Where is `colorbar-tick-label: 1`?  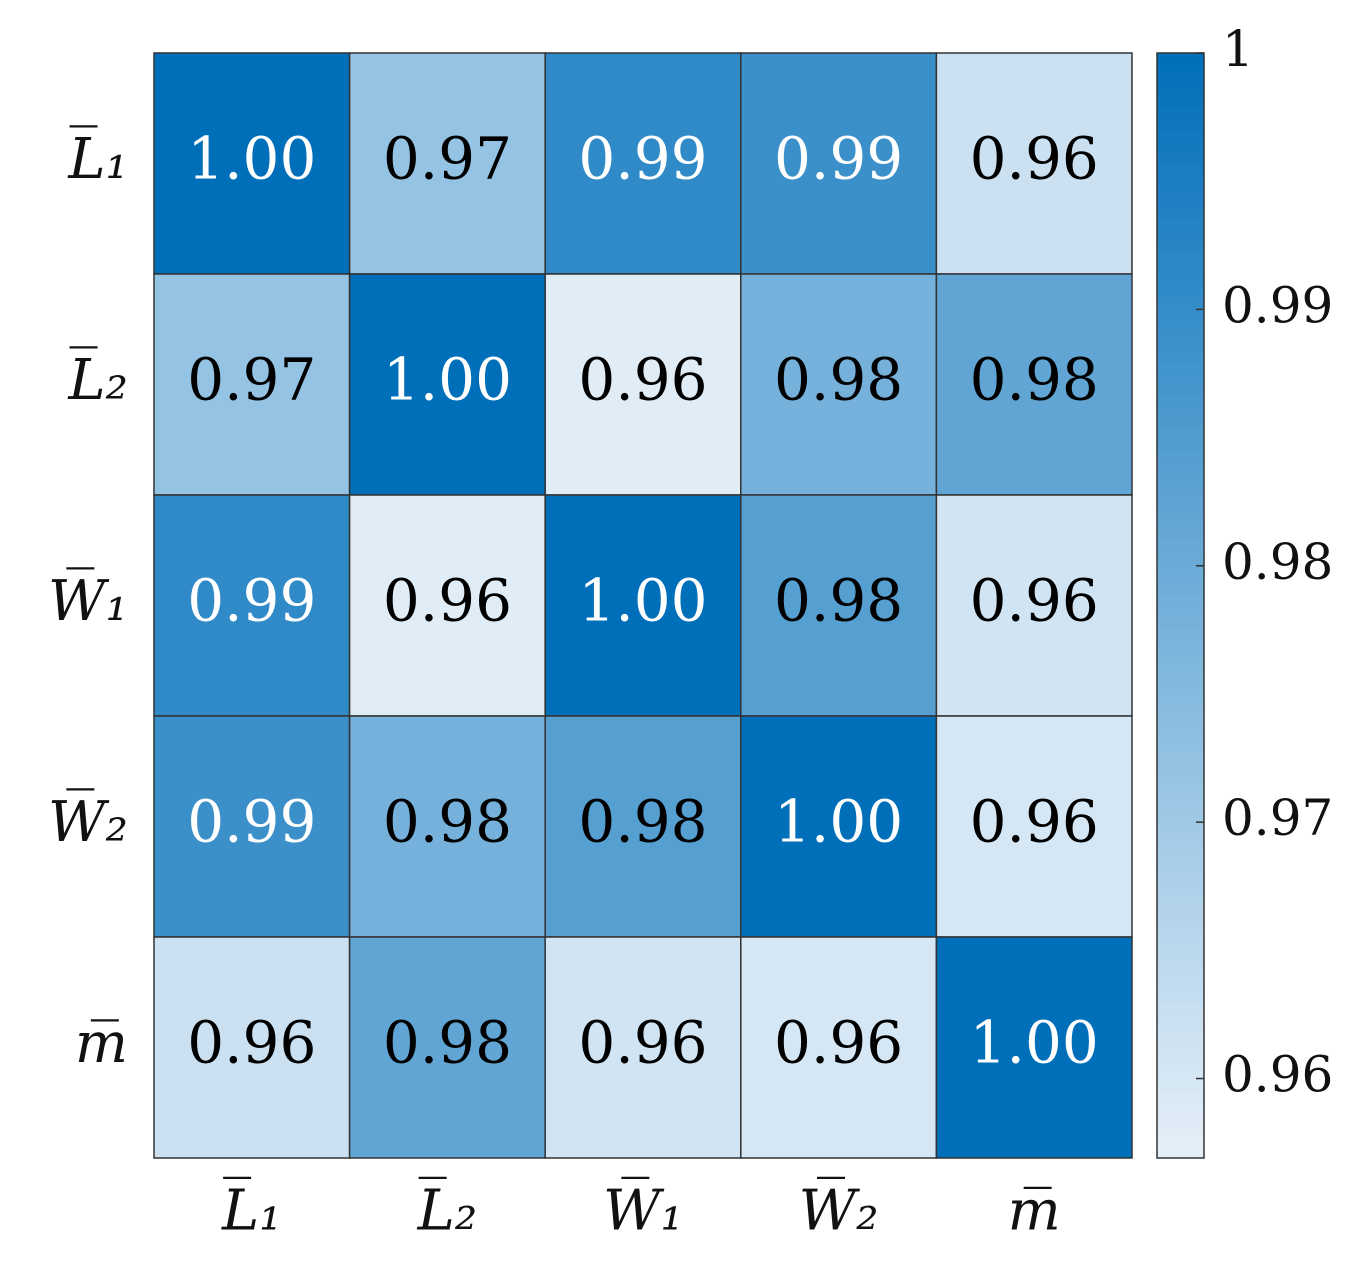 colorbar-tick-label: 1 is located at coordinates (1238, 49).